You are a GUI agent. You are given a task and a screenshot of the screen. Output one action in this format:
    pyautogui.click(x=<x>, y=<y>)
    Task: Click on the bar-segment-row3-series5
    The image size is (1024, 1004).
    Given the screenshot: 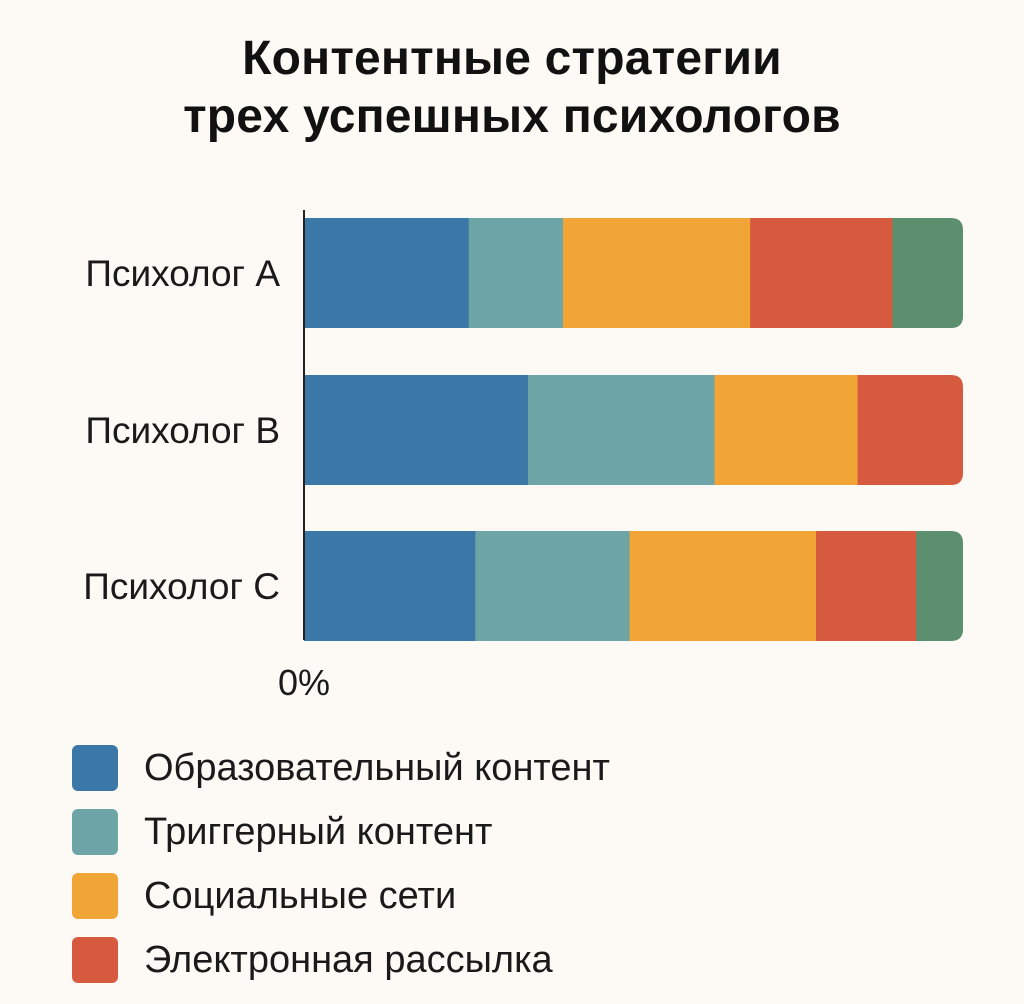 What is the action you would take?
    pyautogui.click(x=939, y=586)
    